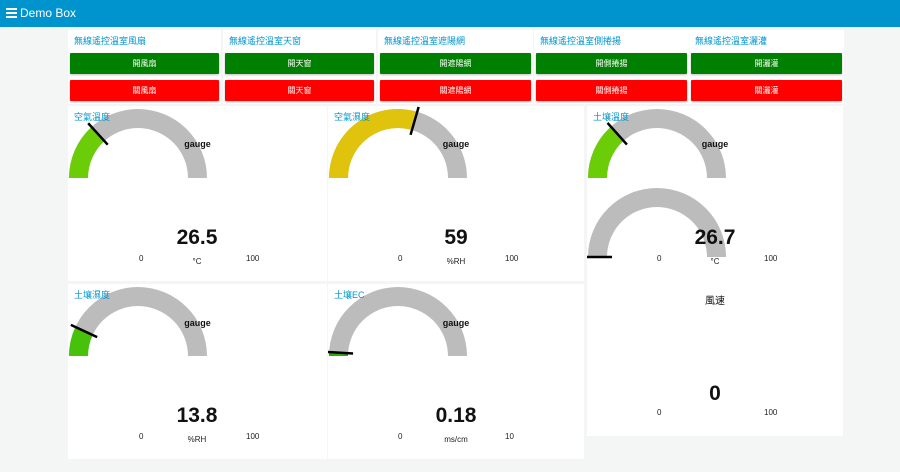 The height and width of the screenshot is (472, 900). Describe the element at coordinates (456, 193) in the screenshot. I see `gauge-panel-air-humidity: 空氣濕度 gauge 59 %RH 0 100` at that location.